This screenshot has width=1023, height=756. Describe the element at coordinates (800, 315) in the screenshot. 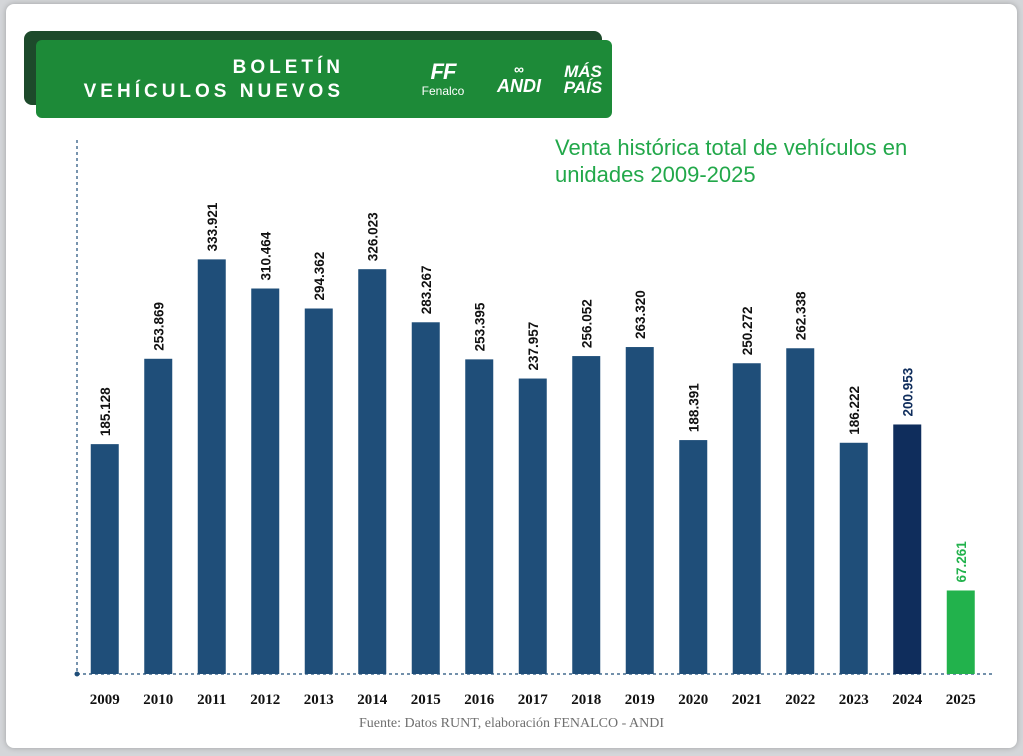

I see `value-label-2022: 262.338` at that location.